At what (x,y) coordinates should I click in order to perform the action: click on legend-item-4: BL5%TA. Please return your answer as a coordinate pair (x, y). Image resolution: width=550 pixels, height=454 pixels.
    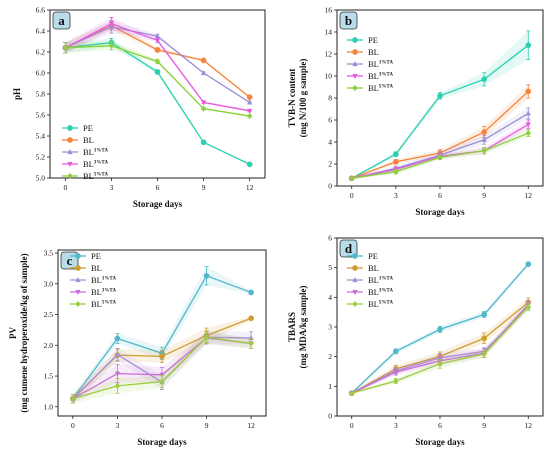
    Looking at the image, I should click on (93, 304).